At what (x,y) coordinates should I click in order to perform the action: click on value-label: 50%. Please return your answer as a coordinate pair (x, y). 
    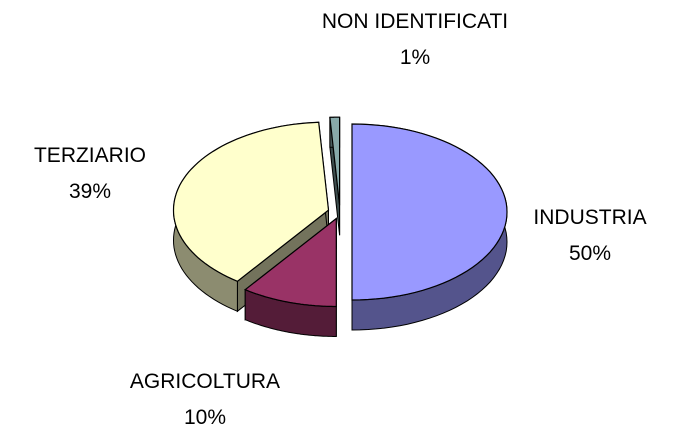
    Looking at the image, I should click on (590, 253).